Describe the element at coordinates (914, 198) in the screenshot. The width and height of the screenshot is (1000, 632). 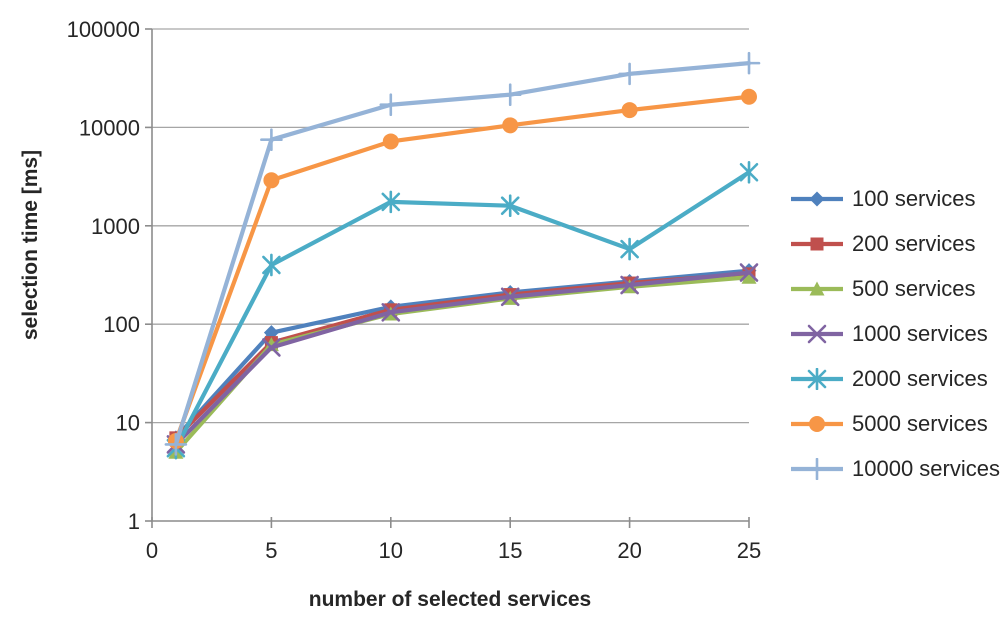
I see `legend-item-label: 100 services` at that location.